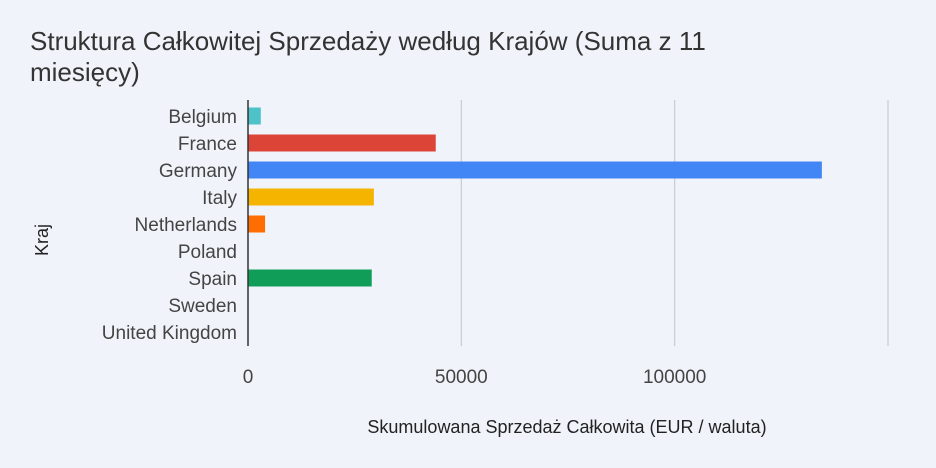 This screenshot has width=936, height=468. Describe the element at coordinates (310, 278) in the screenshot. I see `bar-spain` at that location.